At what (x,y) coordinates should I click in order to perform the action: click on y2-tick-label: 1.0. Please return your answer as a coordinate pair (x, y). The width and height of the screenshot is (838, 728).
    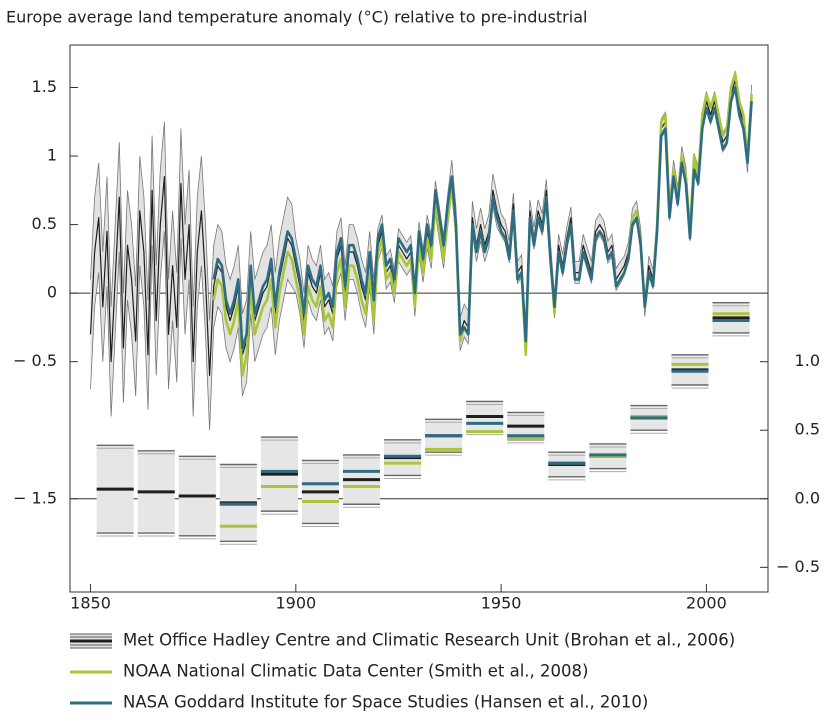
    Looking at the image, I should click on (807, 360).